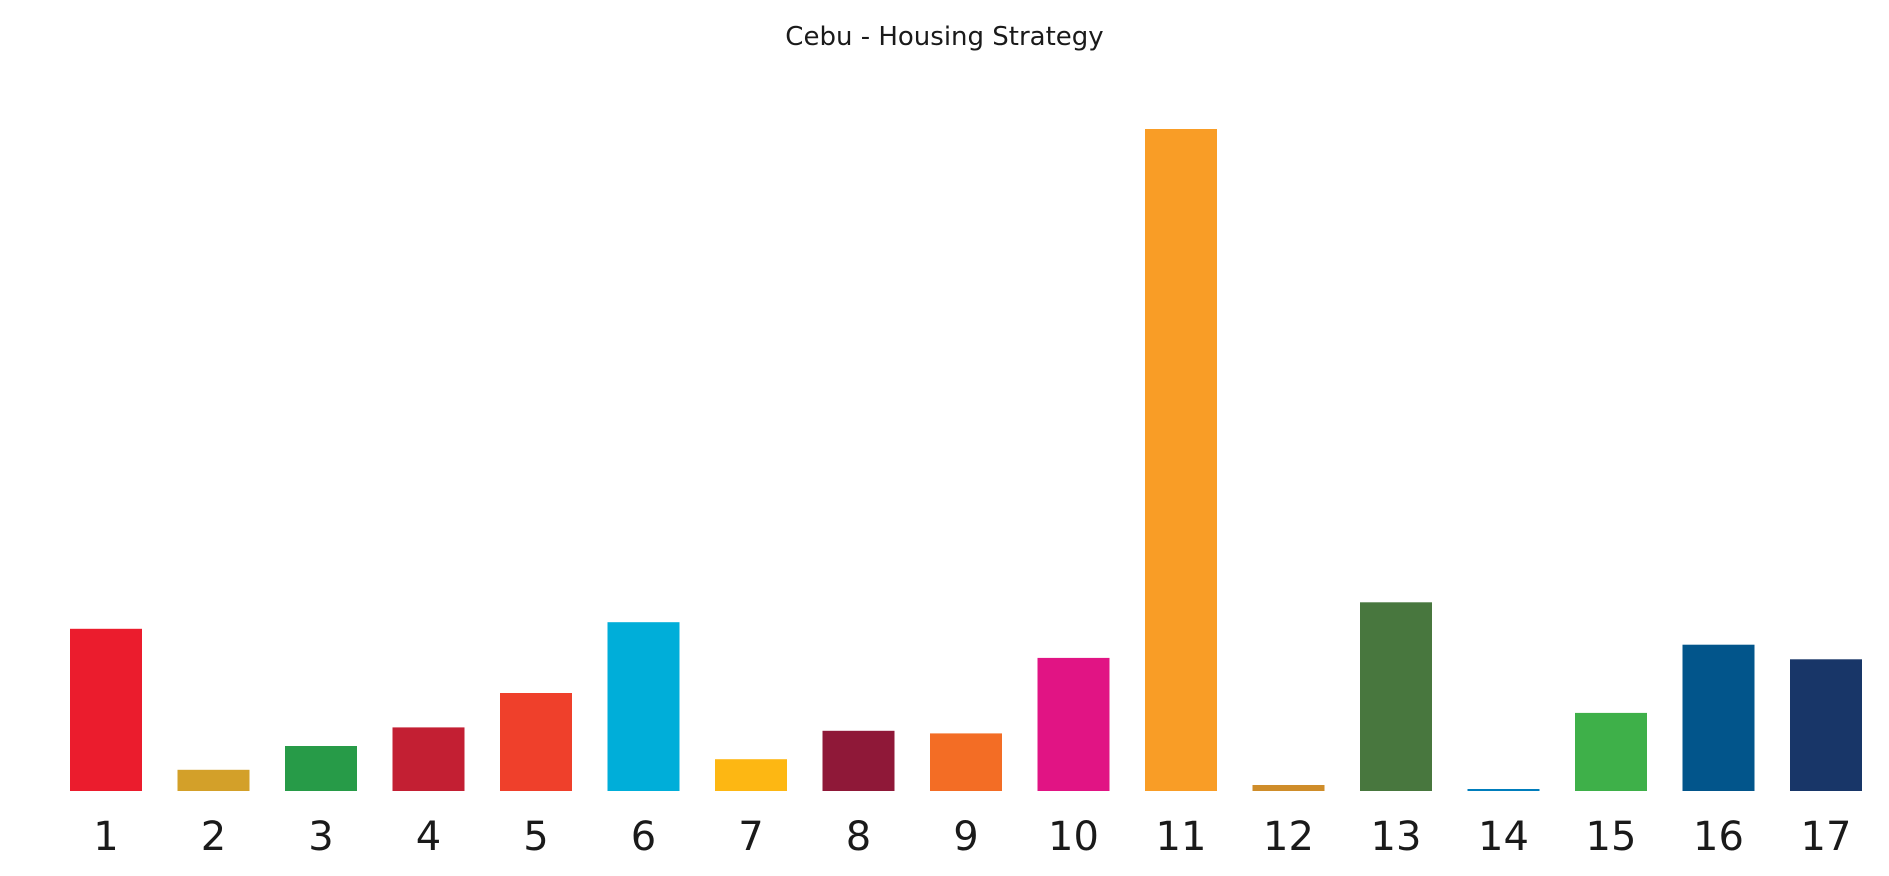 The height and width of the screenshot is (876, 1889). Describe the element at coordinates (535, 837) in the screenshot. I see `x-tick-label-5: 5` at that location.